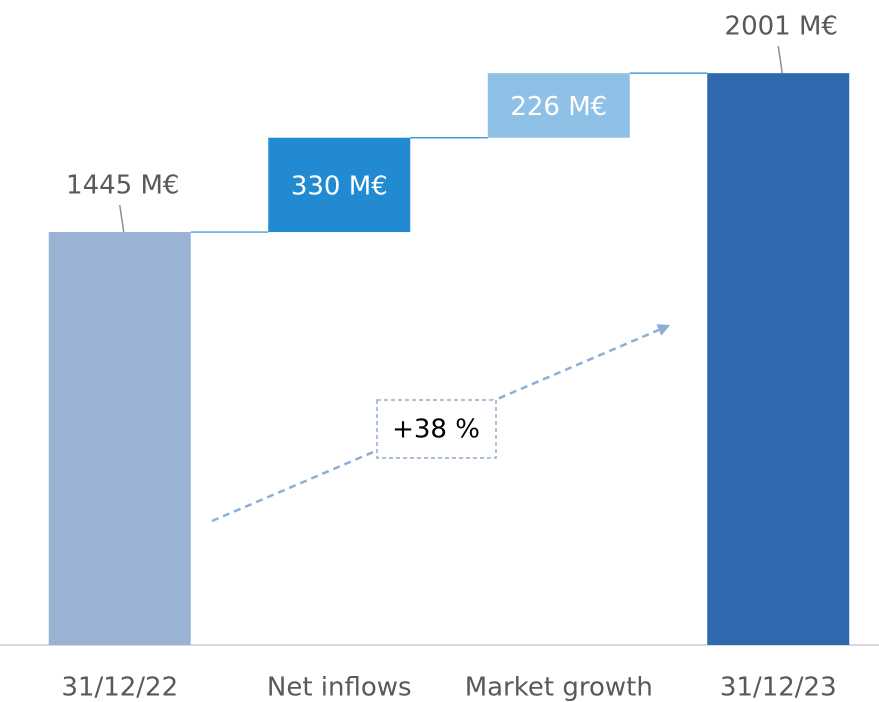 The height and width of the screenshot is (702, 879). I want to click on value-label: 1445 M€, so click(122, 186).